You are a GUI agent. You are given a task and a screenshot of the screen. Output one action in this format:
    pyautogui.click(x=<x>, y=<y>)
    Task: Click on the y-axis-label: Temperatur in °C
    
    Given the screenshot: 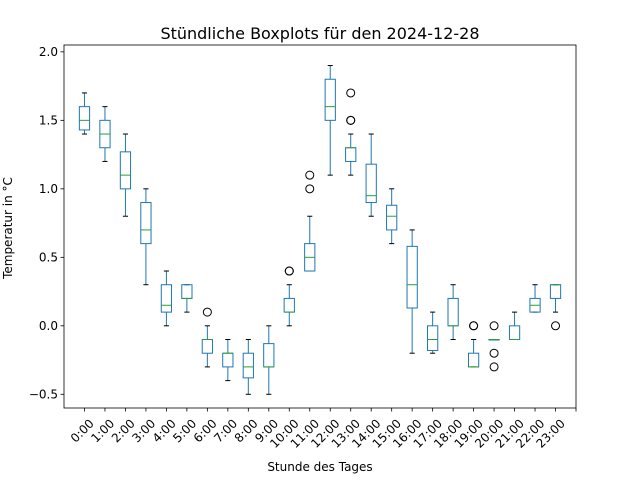 What is the action you would take?
    pyautogui.click(x=8, y=228)
    